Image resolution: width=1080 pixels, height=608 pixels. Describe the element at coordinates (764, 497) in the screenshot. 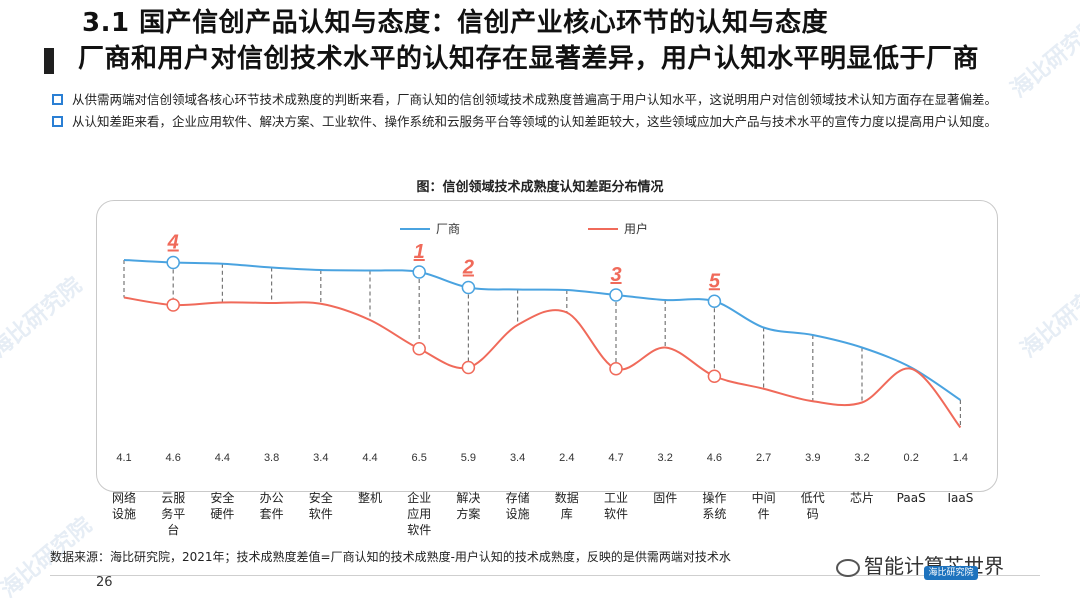

I see `category-label: 中间` at that location.